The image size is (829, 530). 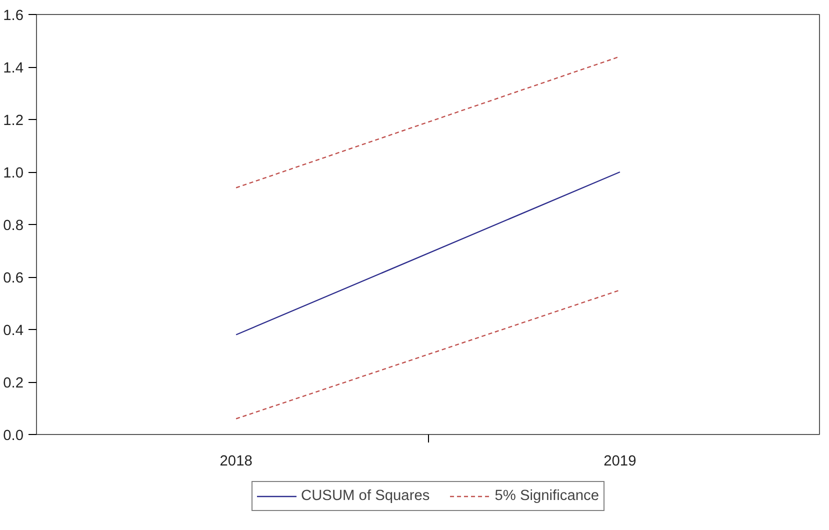 I want to click on y-tick-label: 0.0, so click(x=13, y=436).